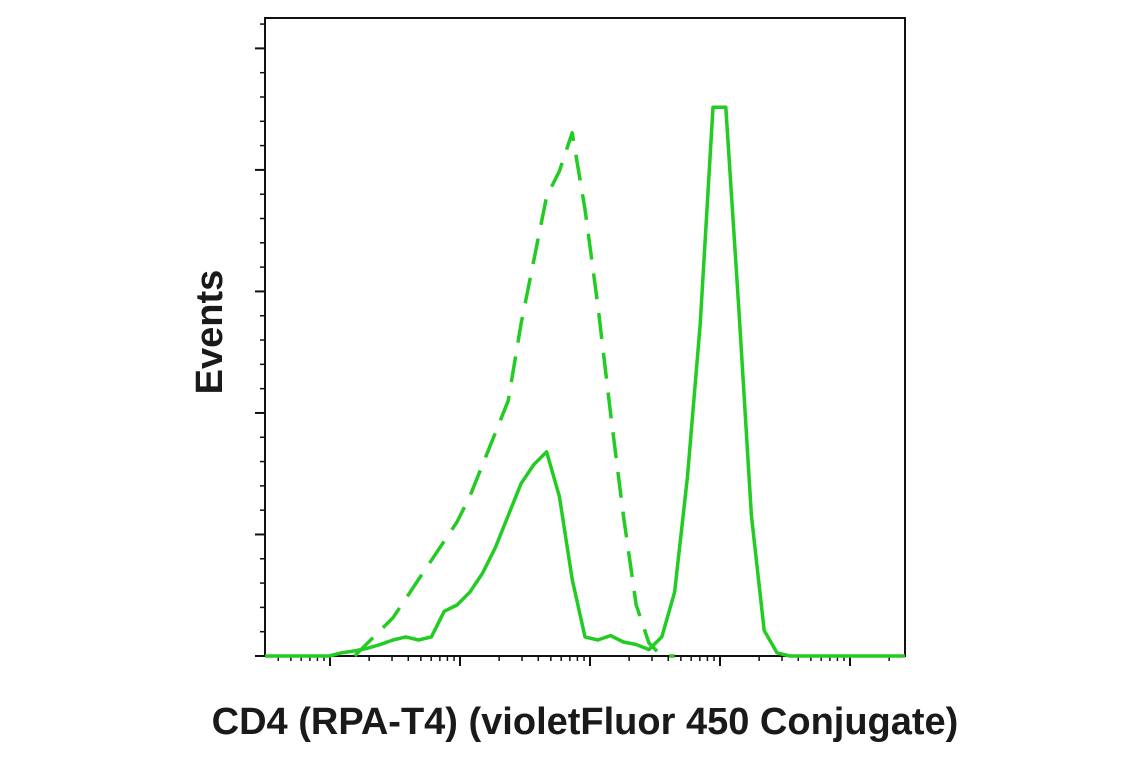 The width and height of the screenshot is (1141, 768). Describe the element at coordinates (585, 722) in the screenshot. I see `x-axis-title: CD4 (RPA-T4) (violetFluor 450 Conjugate)` at that location.